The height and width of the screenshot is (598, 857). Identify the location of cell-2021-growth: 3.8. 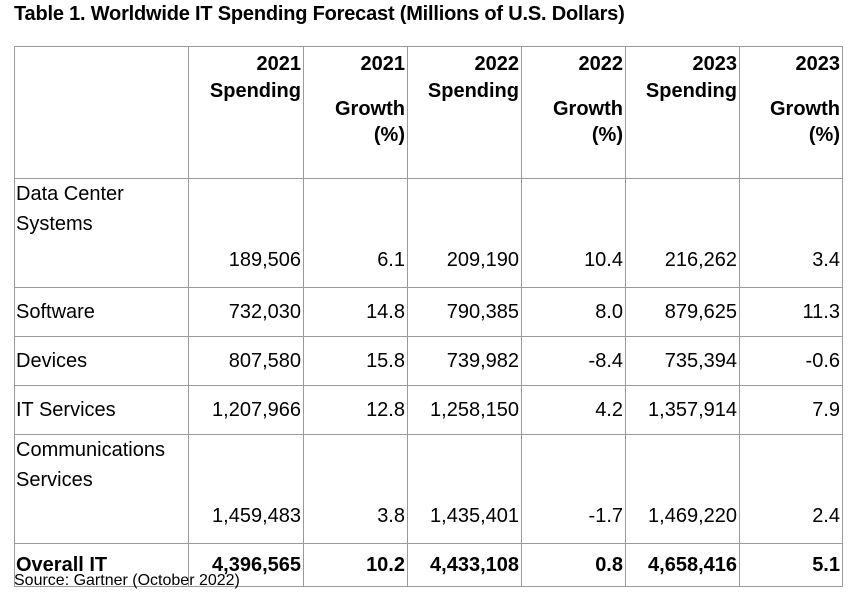
(355, 489).